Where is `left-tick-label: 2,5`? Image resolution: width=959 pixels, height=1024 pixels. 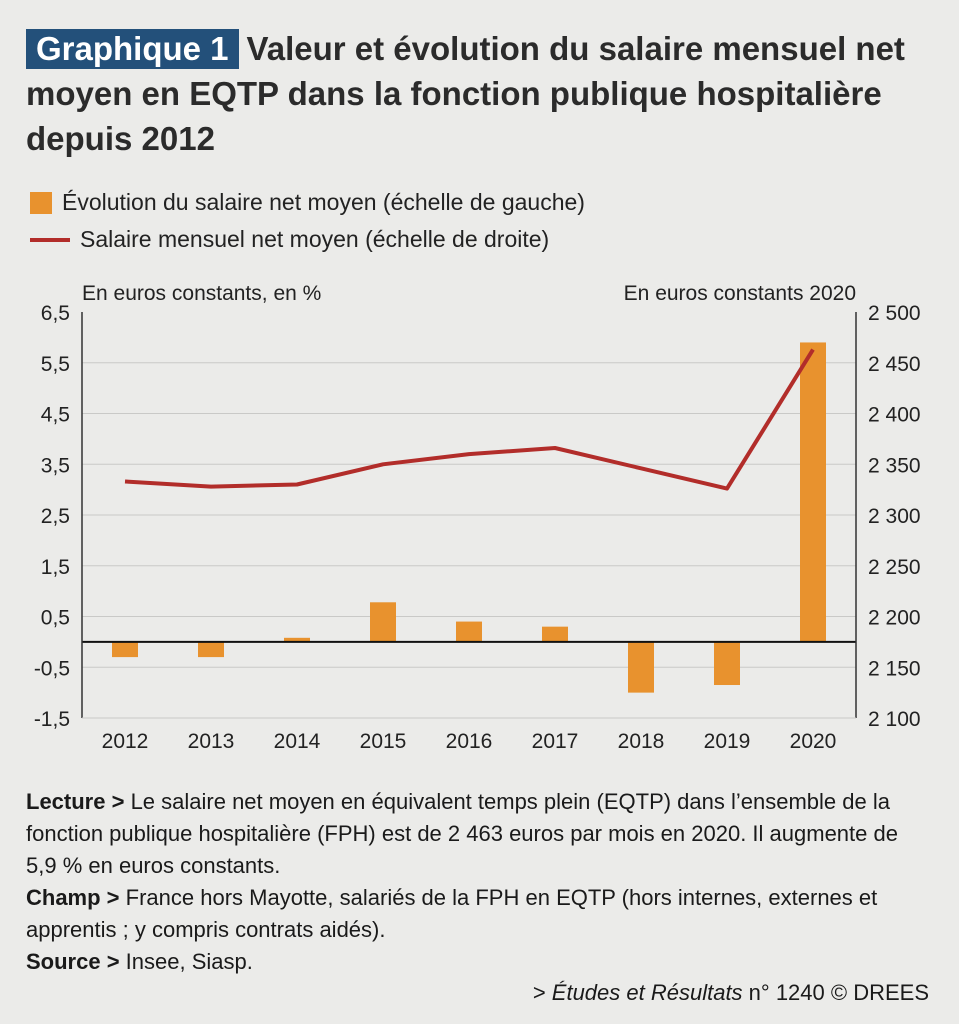
left-tick-label: 2,5 is located at coordinates (55, 516).